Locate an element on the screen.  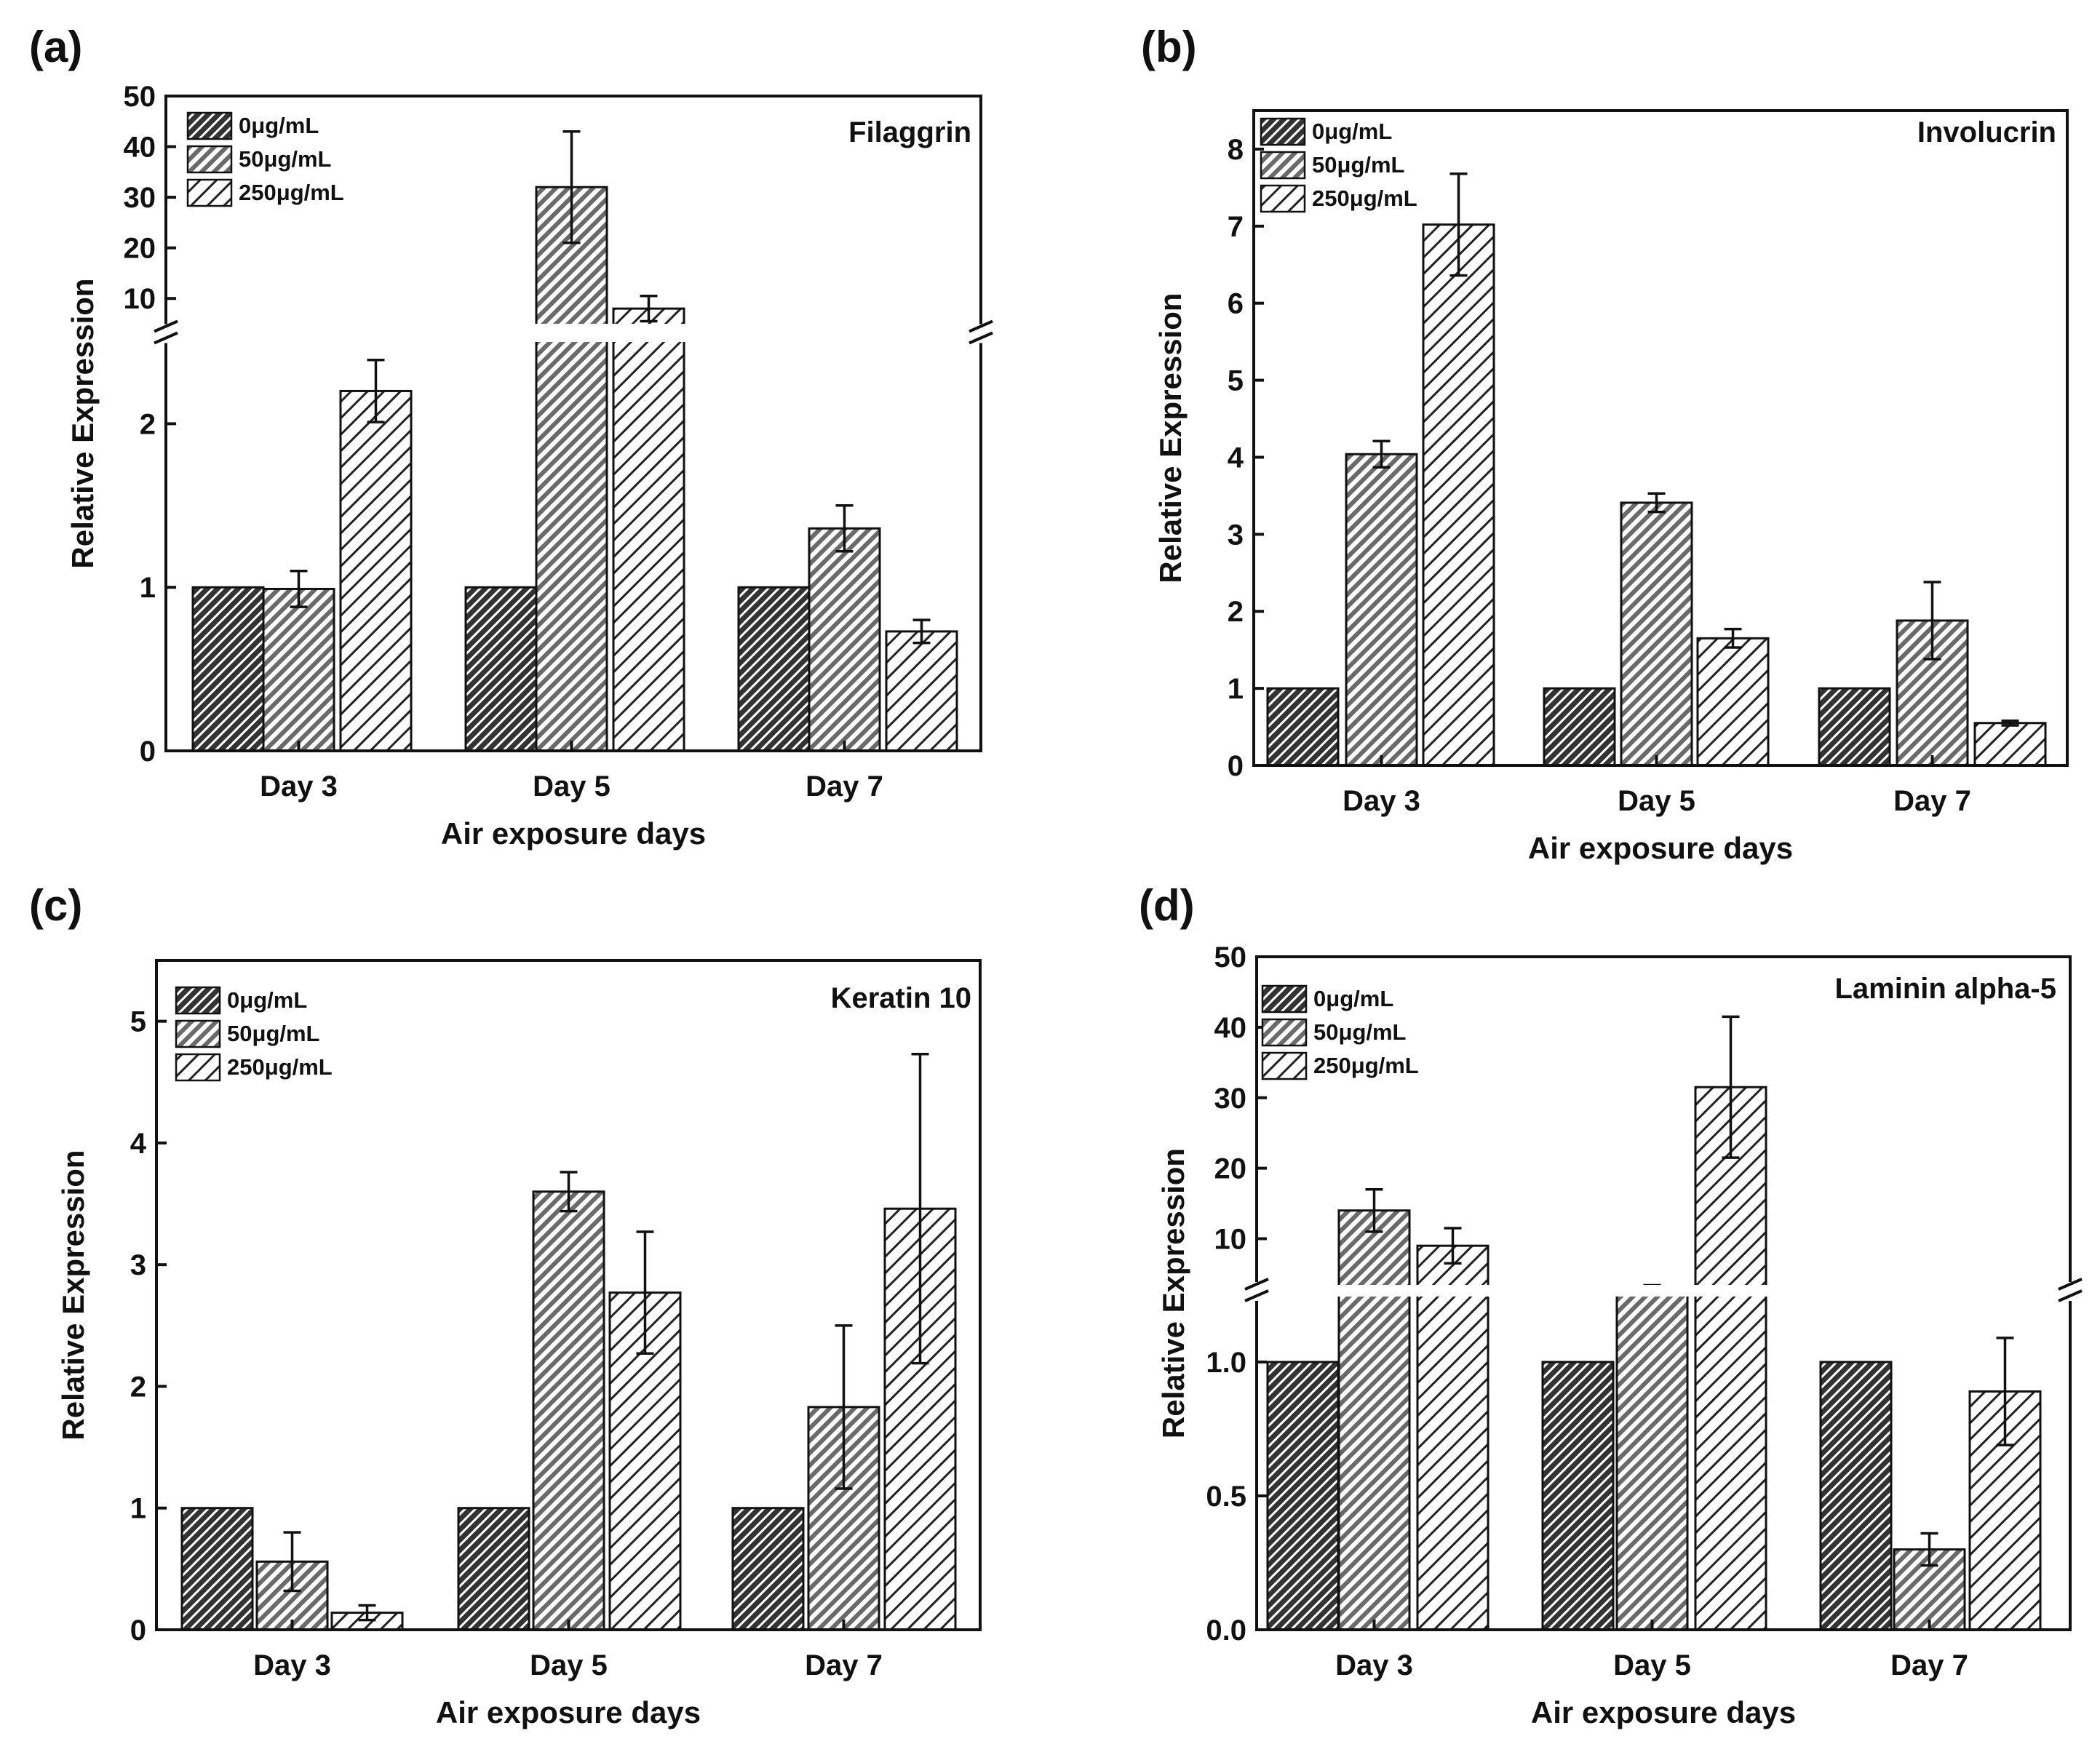
panel-label: (b) is located at coordinates (1169, 47).